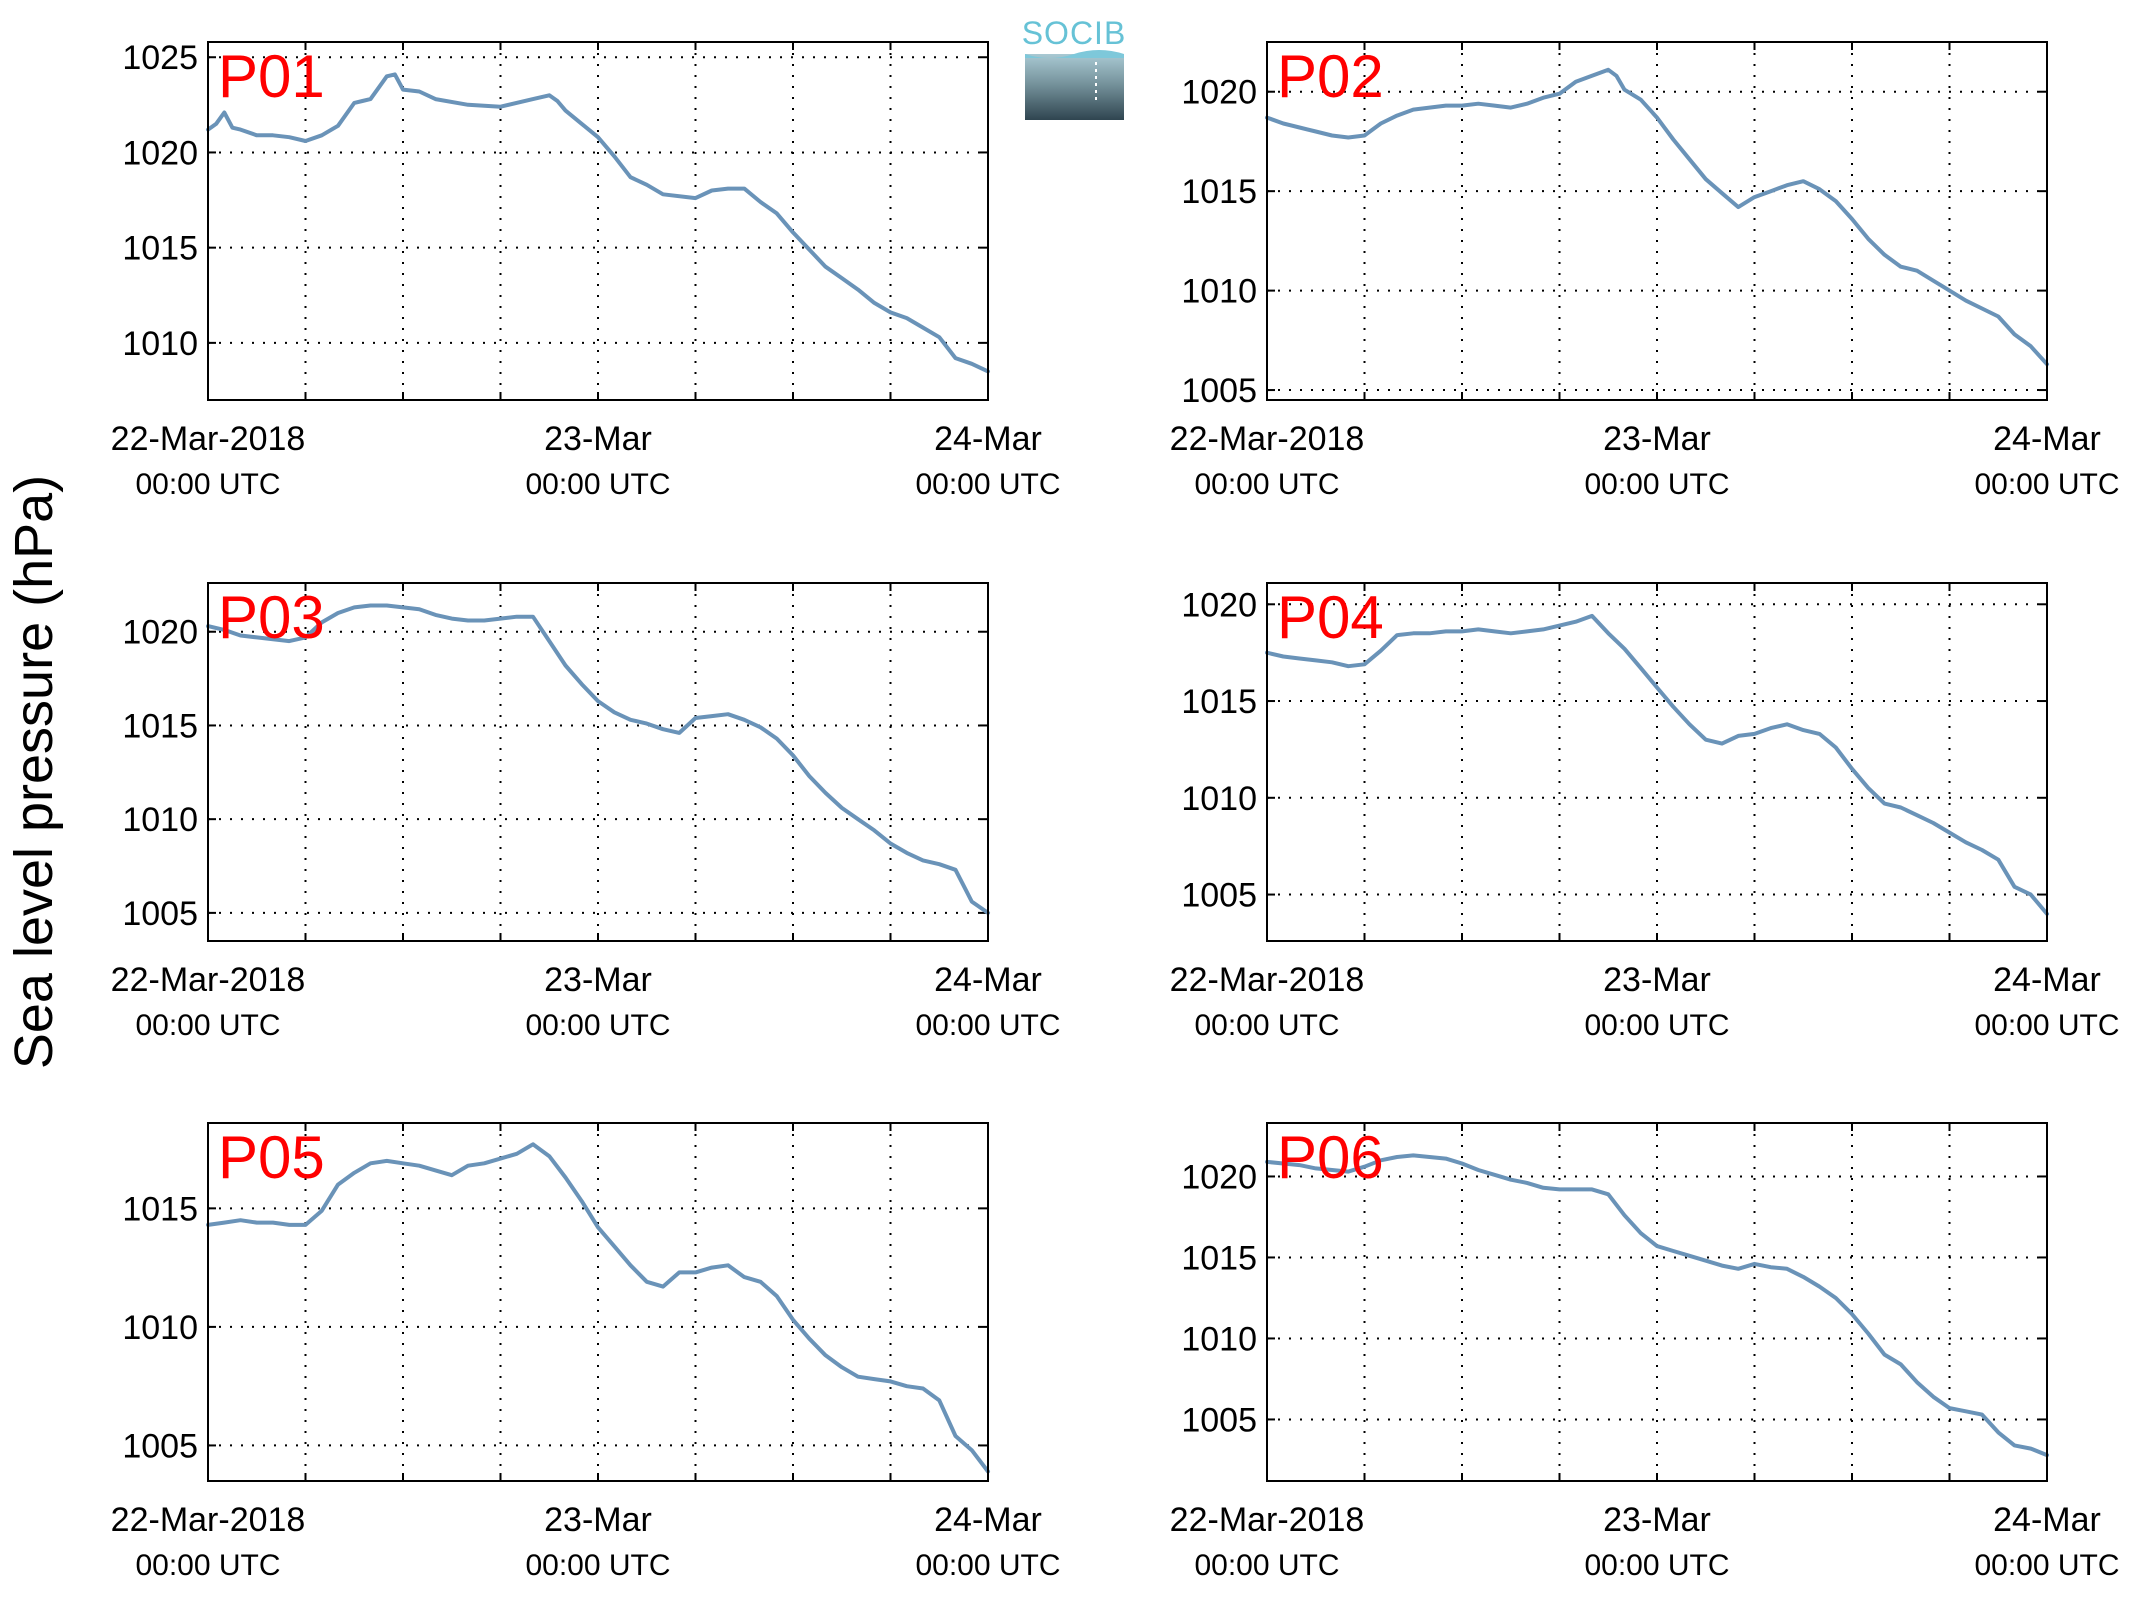  Describe the element at coordinates (1330, 1157) in the screenshot. I see `panel-label: P06` at that location.